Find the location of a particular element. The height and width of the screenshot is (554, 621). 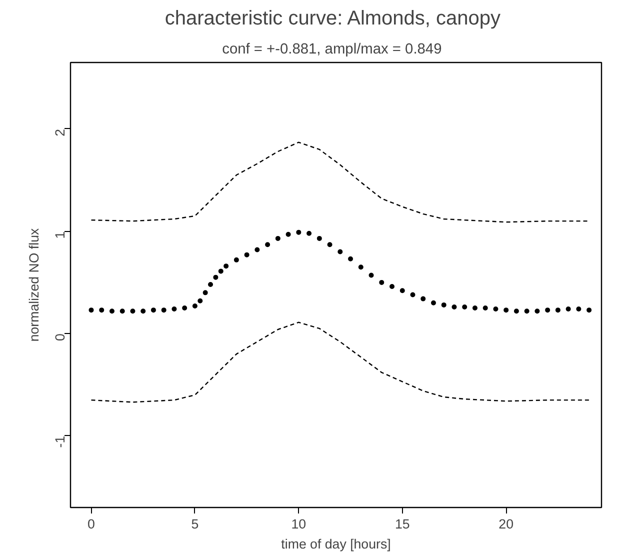

y-tick-label: -1 is located at coordinates (60, 442).